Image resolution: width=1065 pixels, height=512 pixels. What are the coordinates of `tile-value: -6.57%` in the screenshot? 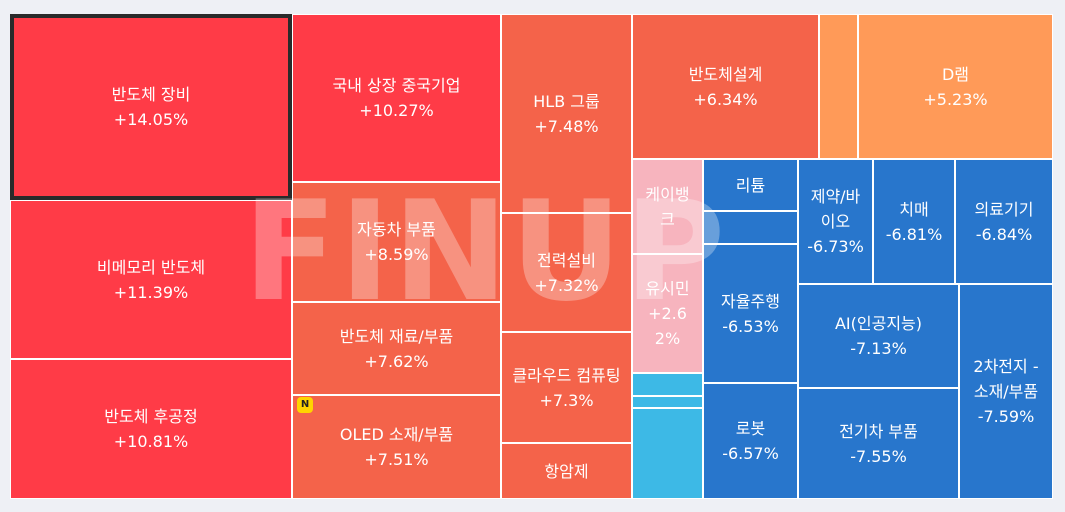 It's located at (750, 453).